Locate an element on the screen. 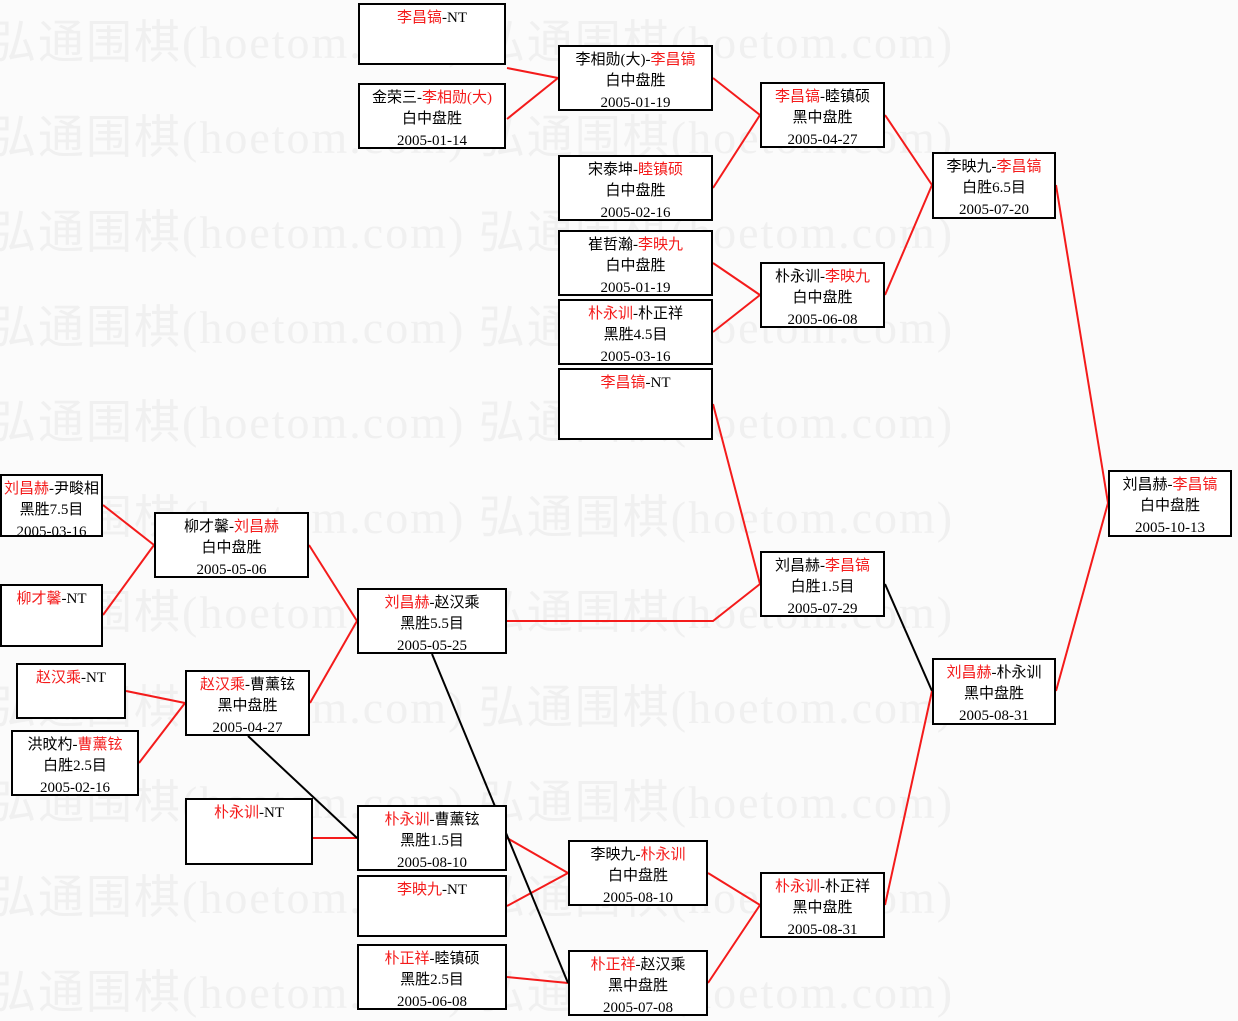  match-box: 朴正祥-赵汉乘 黑中盘胜 2005-07-08 is located at coordinates (638, 983).